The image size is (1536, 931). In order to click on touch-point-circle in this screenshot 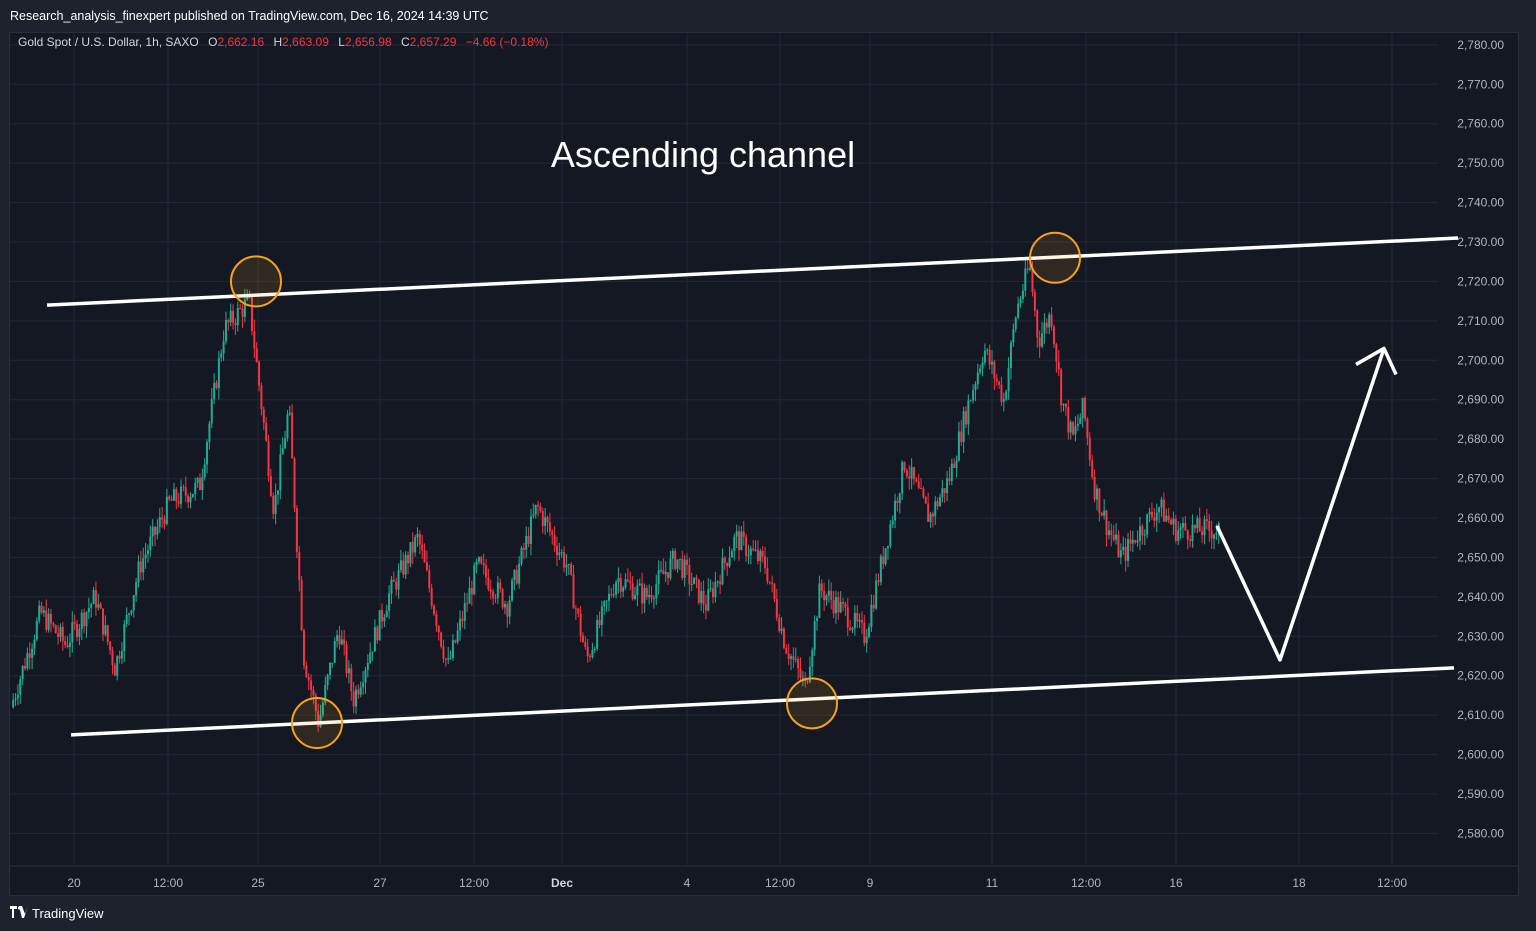, I will do `click(1055, 257)`.